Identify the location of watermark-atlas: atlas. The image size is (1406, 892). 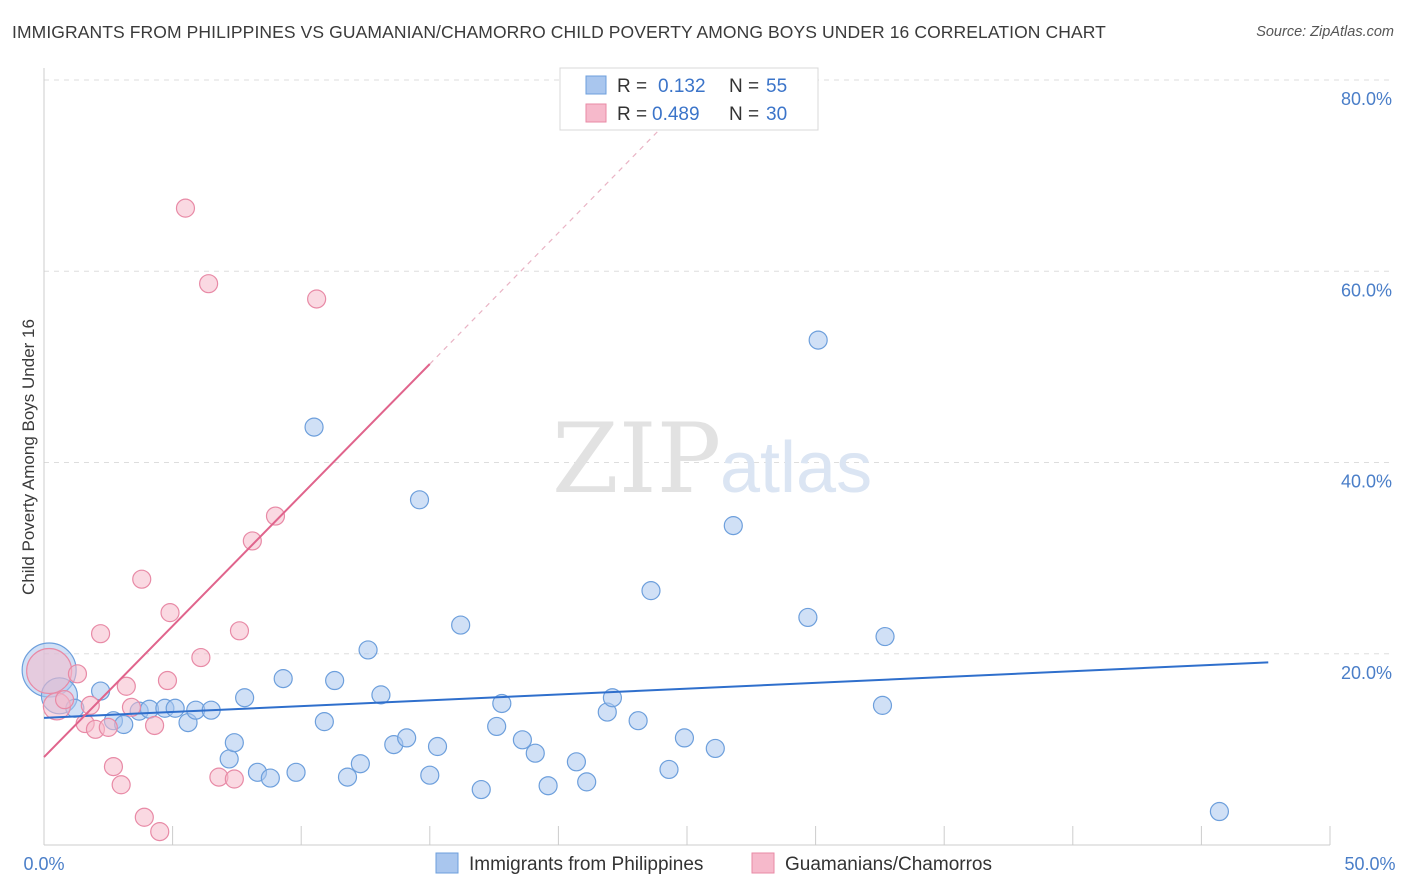
(796, 468).